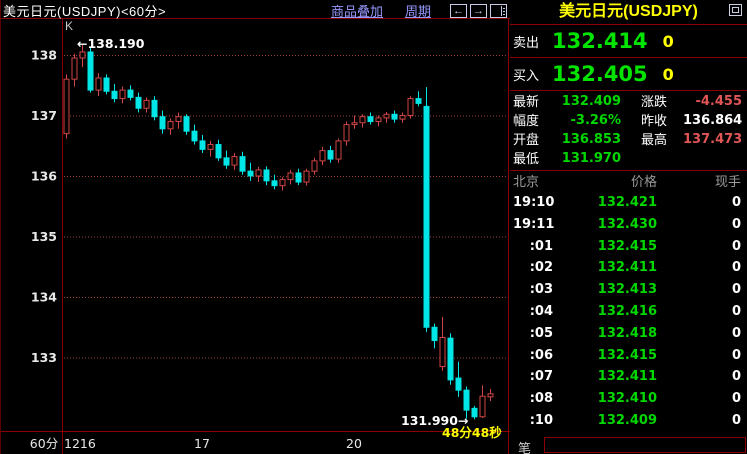 The height and width of the screenshot is (454, 747). I want to click on stat-value: 136.864, so click(713, 120).